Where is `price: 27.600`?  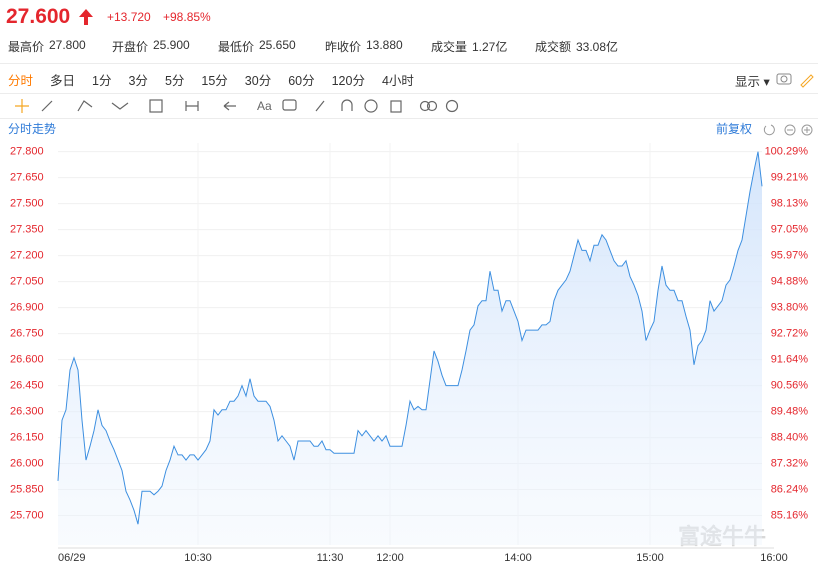 price: 27.600 is located at coordinates (38, 16).